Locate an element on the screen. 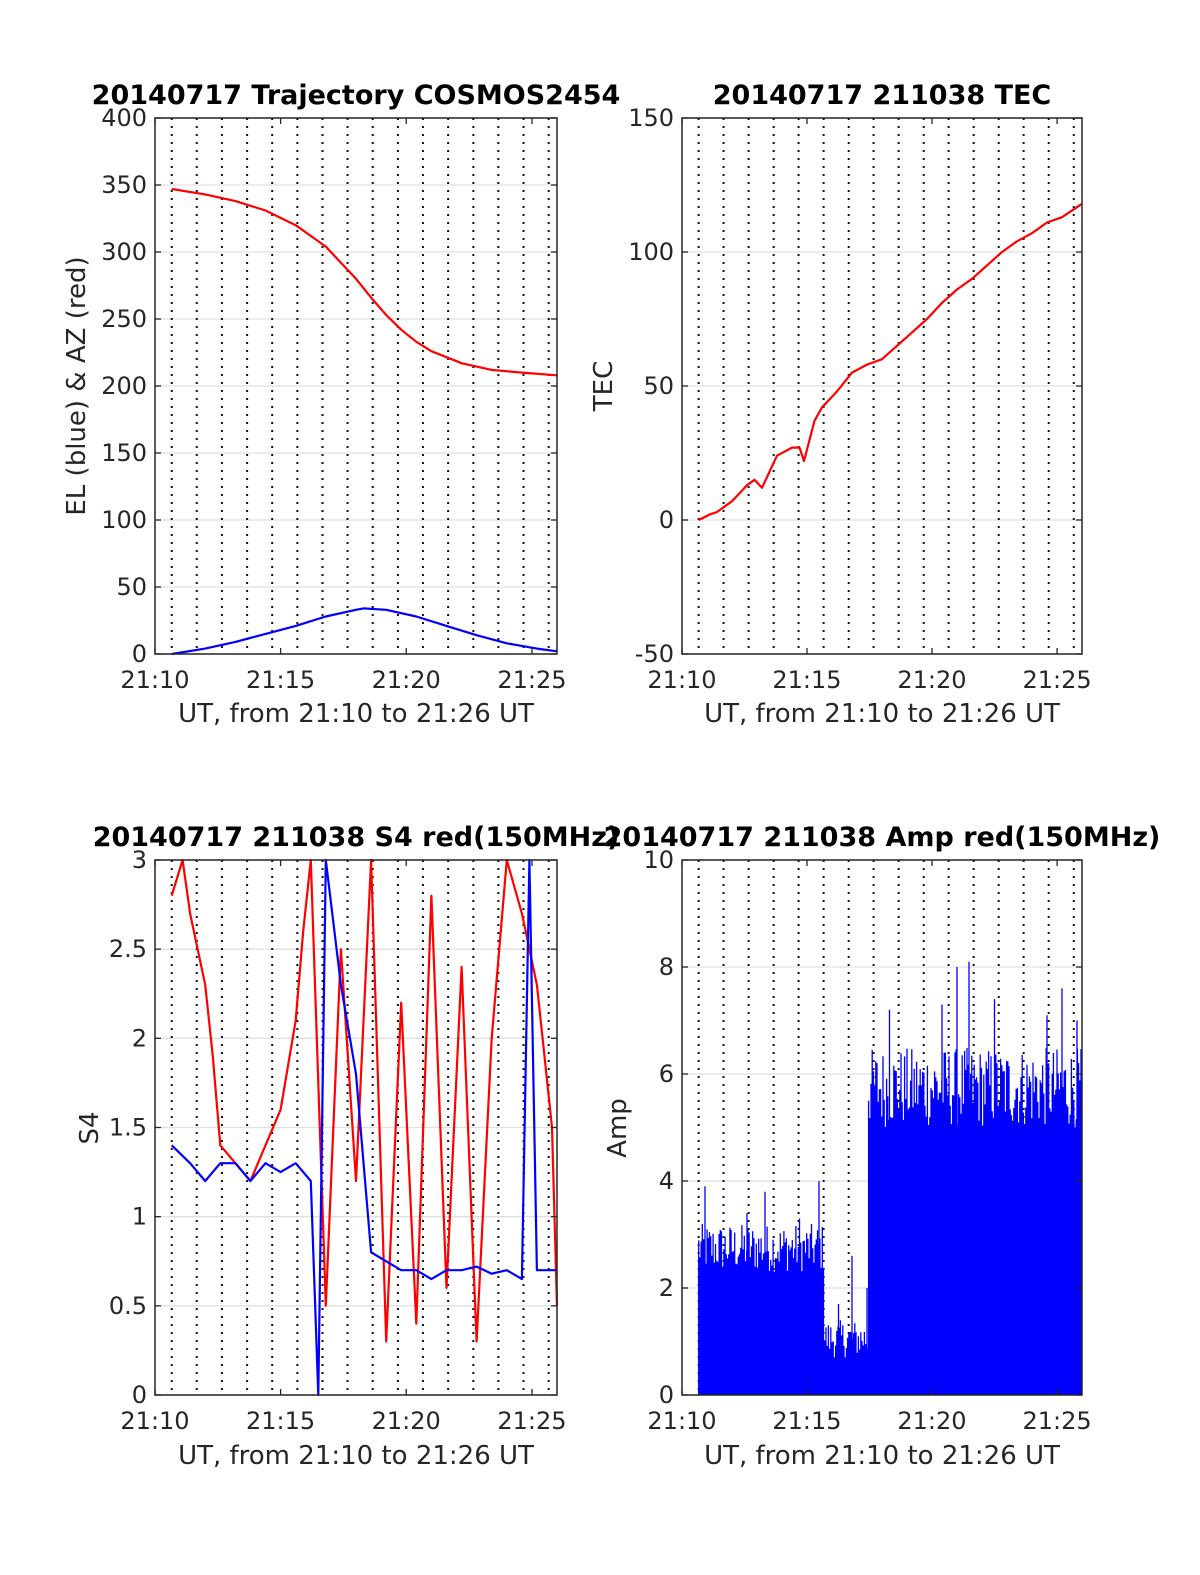 This screenshot has height=1575, width=1200. y-tick-label-0: -50 is located at coordinates (654, 654).